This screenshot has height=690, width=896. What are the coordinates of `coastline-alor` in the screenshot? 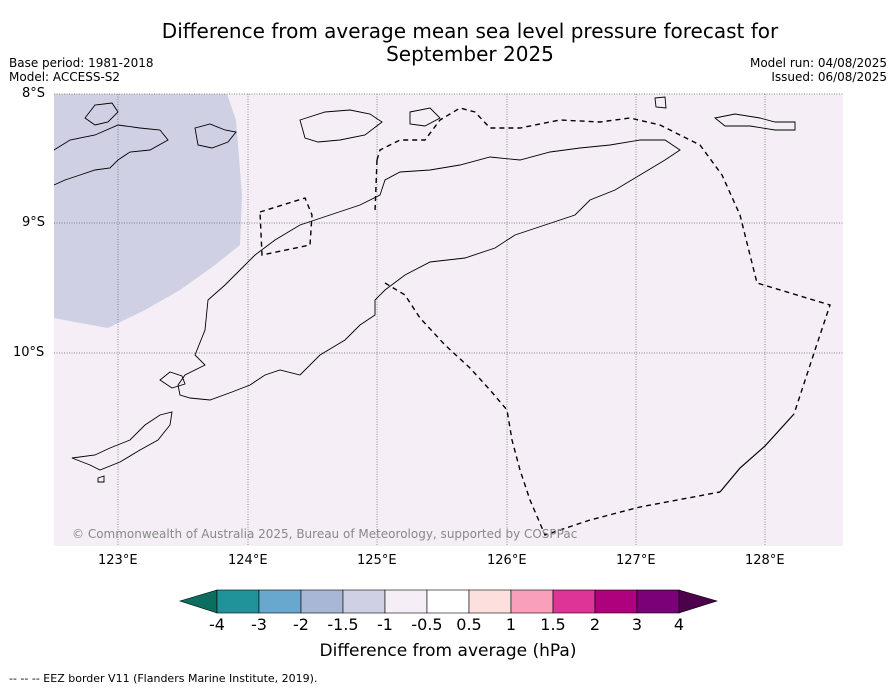 It's located at (215, 136).